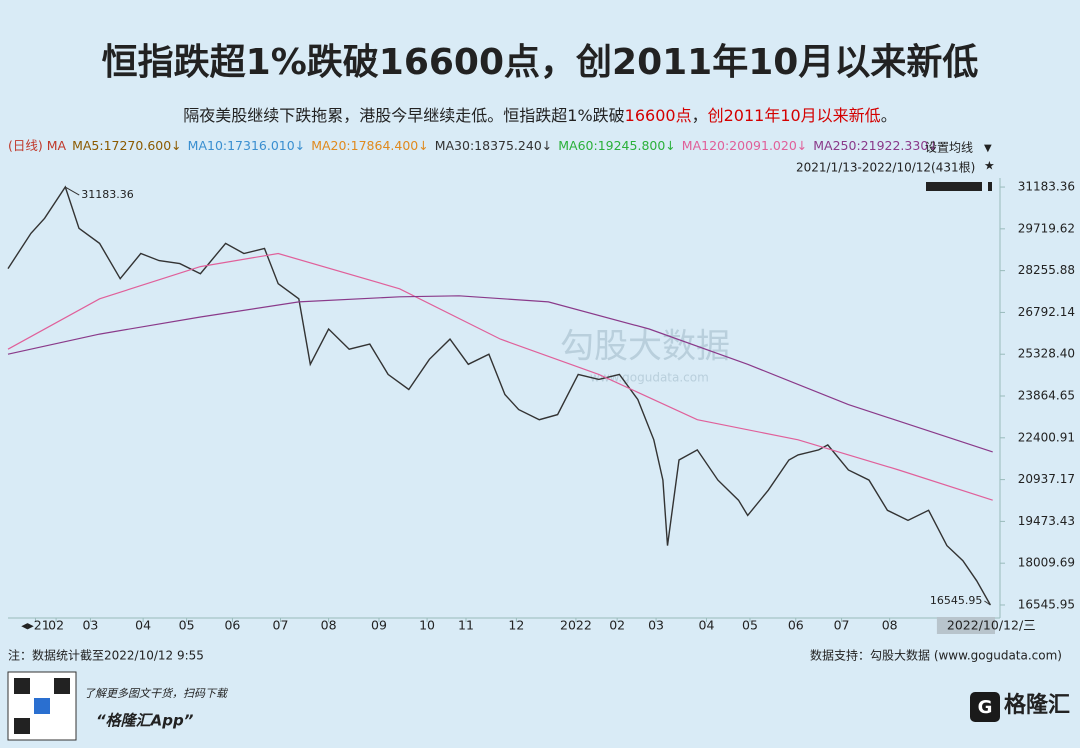 Image resolution: width=1080 pixels, height=748 pixels. What do you see at coordinates (889, 115) in the screenshot?
I see `subtitle-part: 。` at bounding box center [889, 115].